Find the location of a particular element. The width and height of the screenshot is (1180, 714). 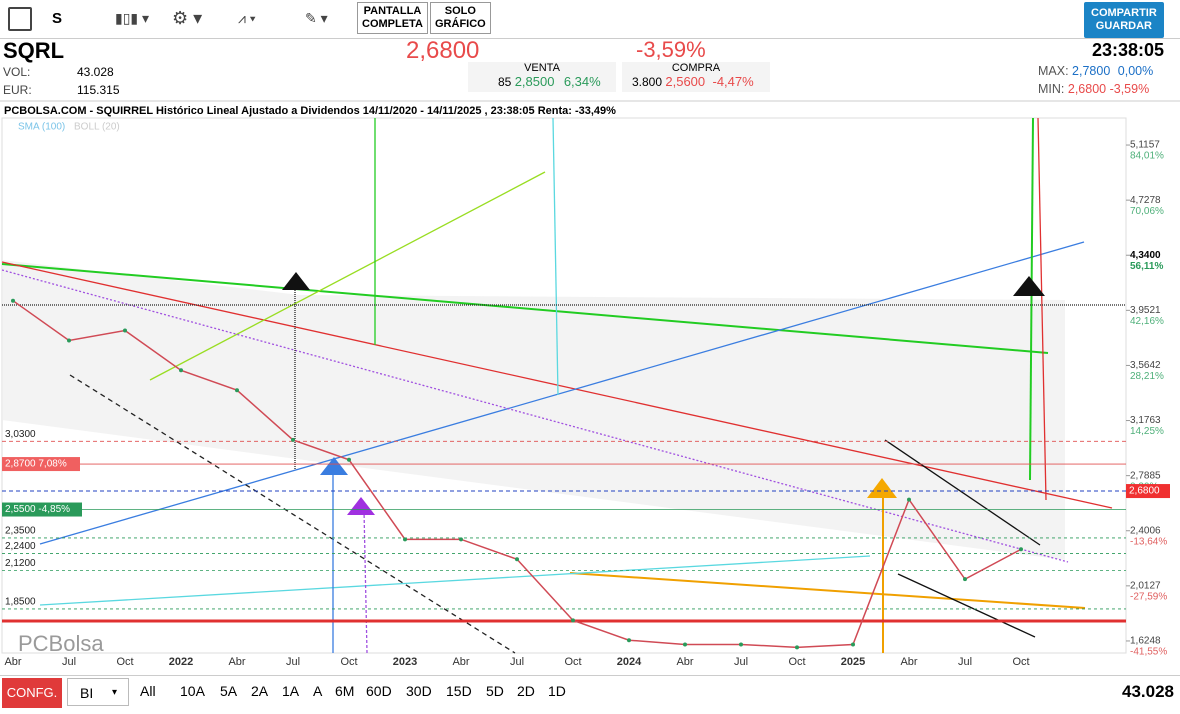

y-tick-label: 4,3400 is located at coordinates (1145, 255).